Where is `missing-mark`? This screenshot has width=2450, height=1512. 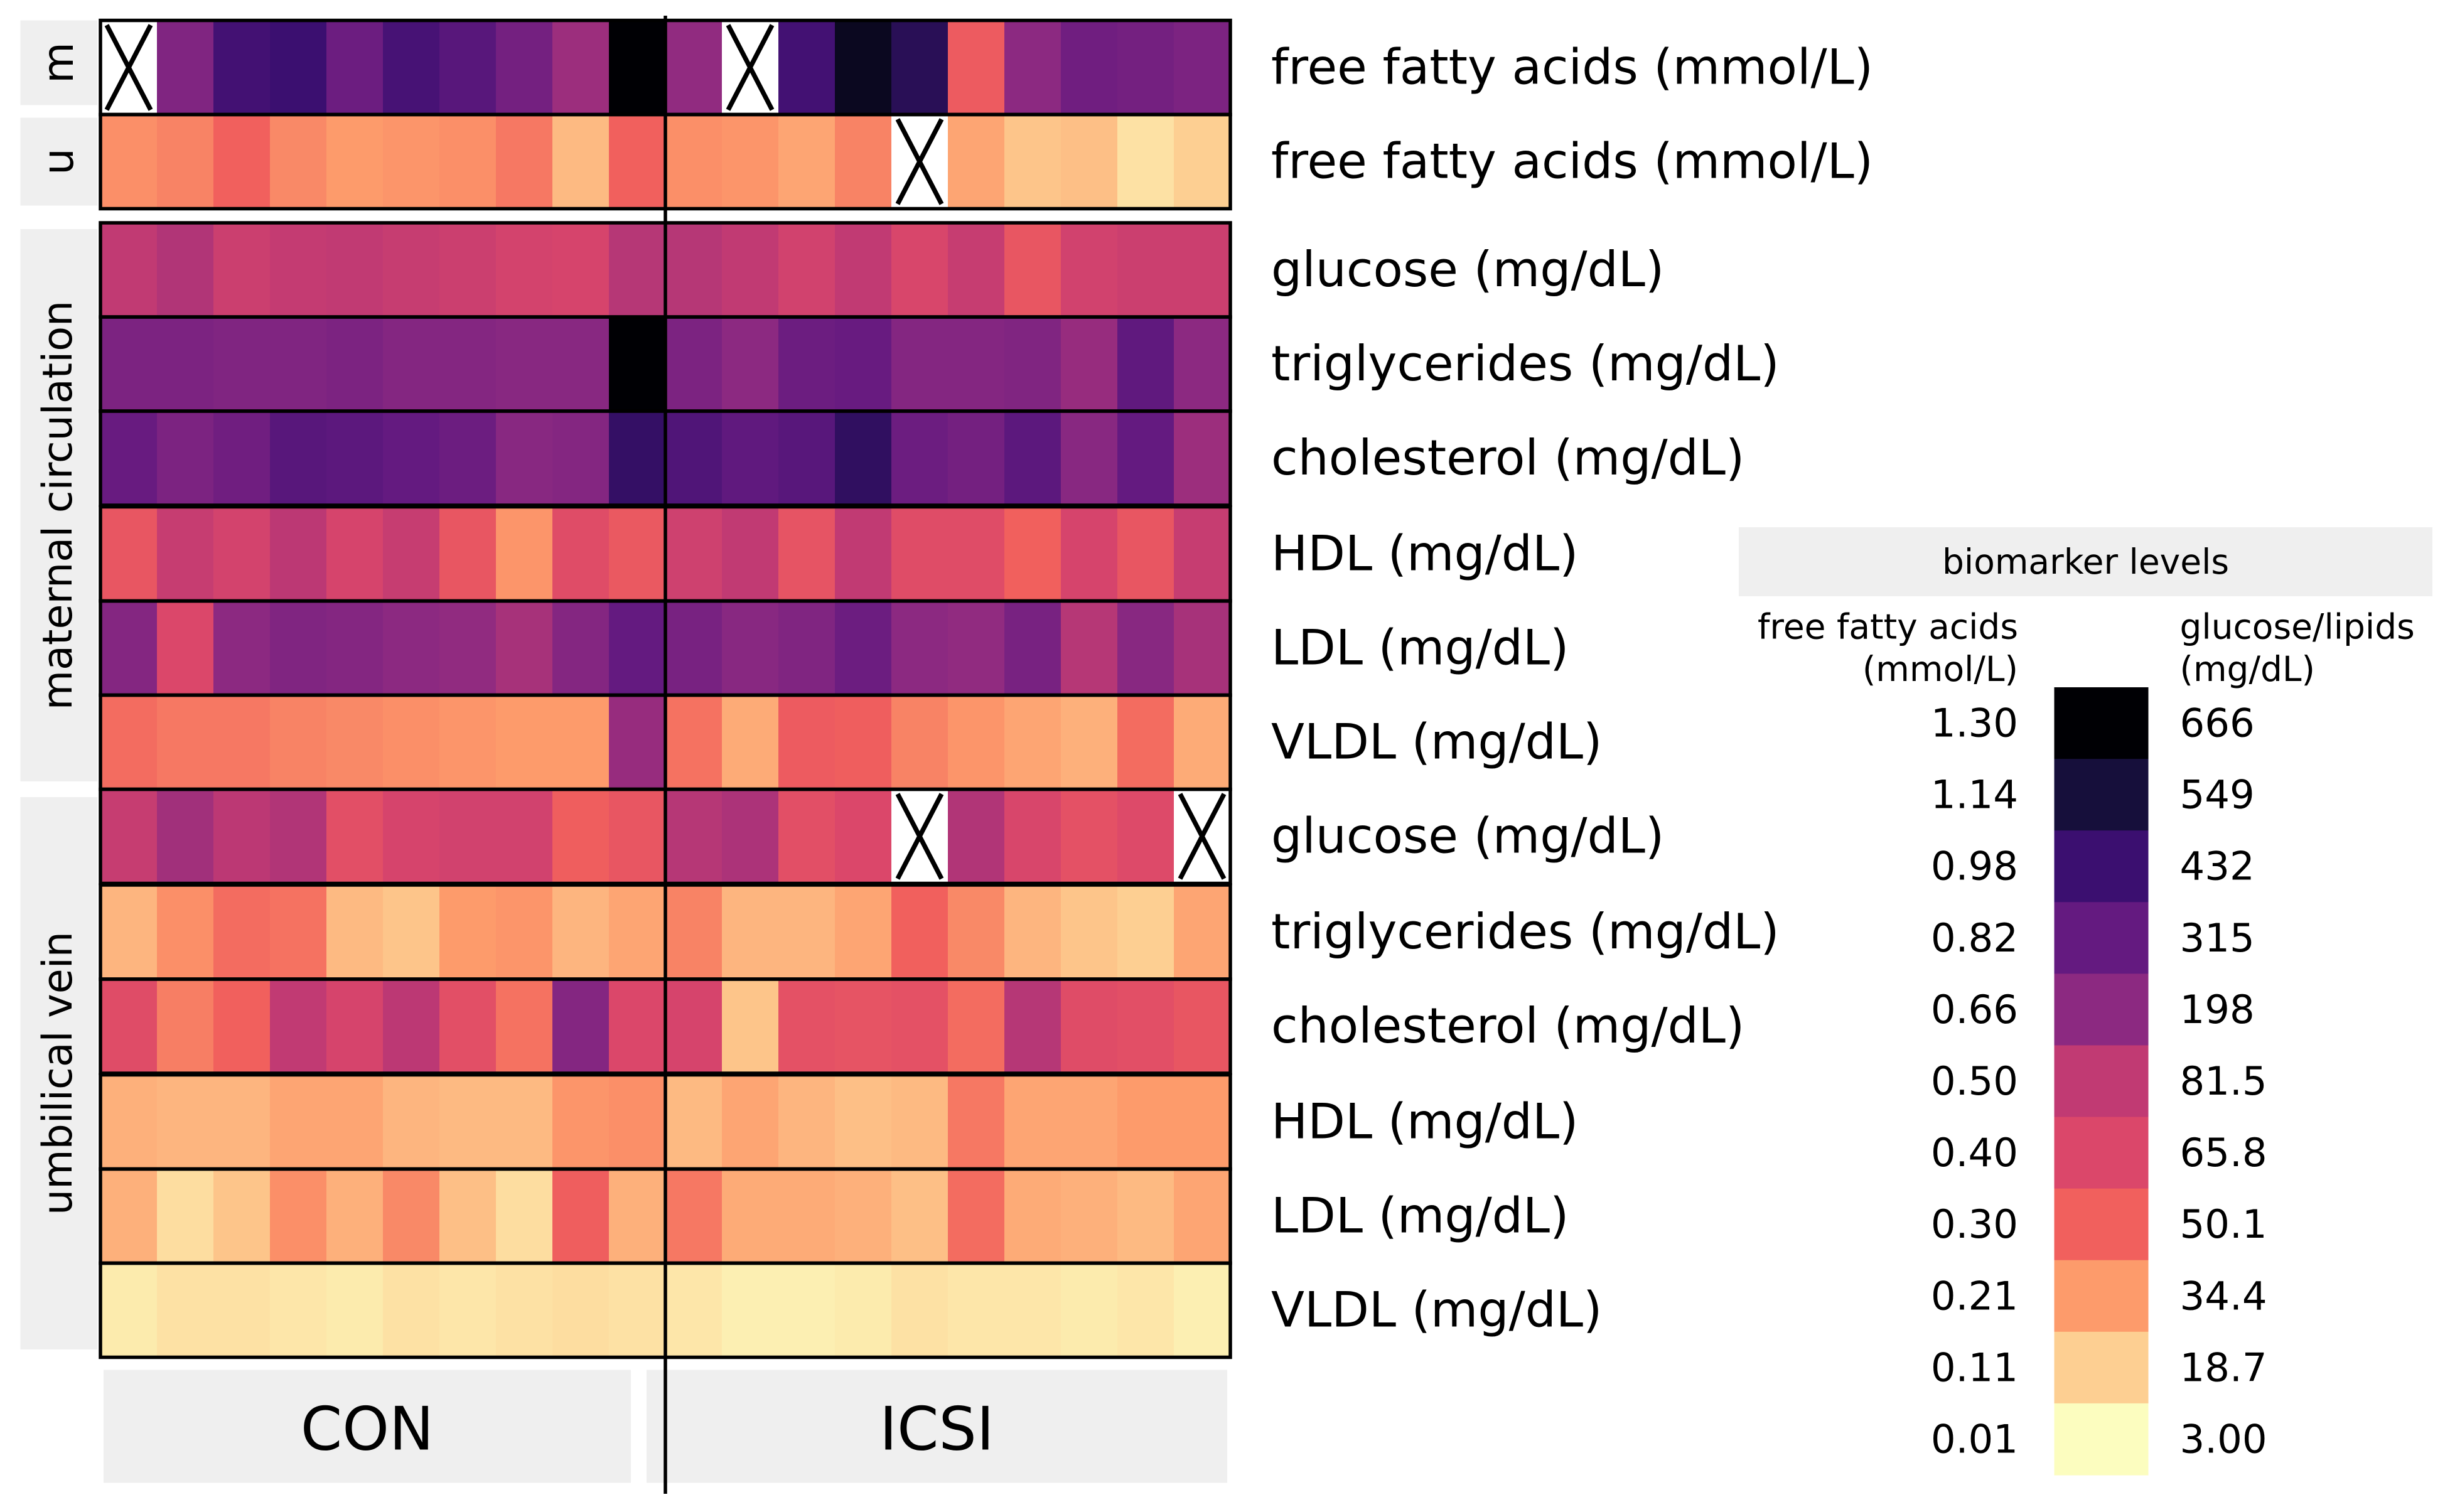
missing-mark is located at coordinates (128, 67).